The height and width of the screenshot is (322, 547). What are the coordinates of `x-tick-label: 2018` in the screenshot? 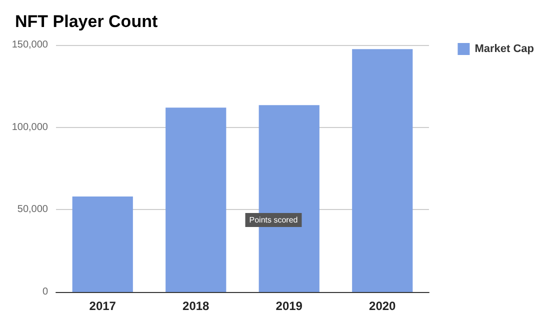 It's located at (196, 306).